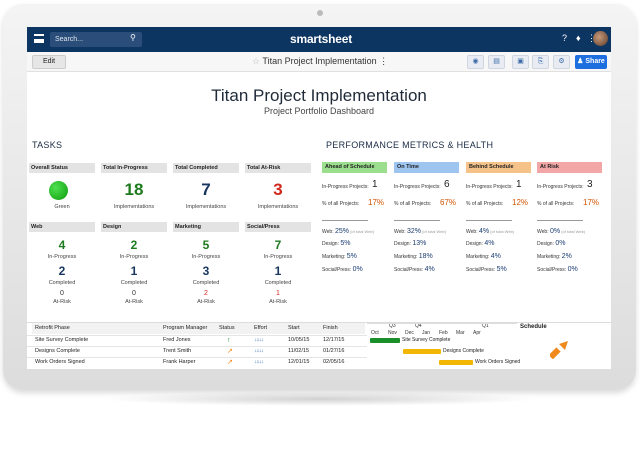 This screenshot has width=640, height=451. Describe the element at coordinates (334, 340) in the screenshot. I see `finish-cell: 12/17/15` at that location.